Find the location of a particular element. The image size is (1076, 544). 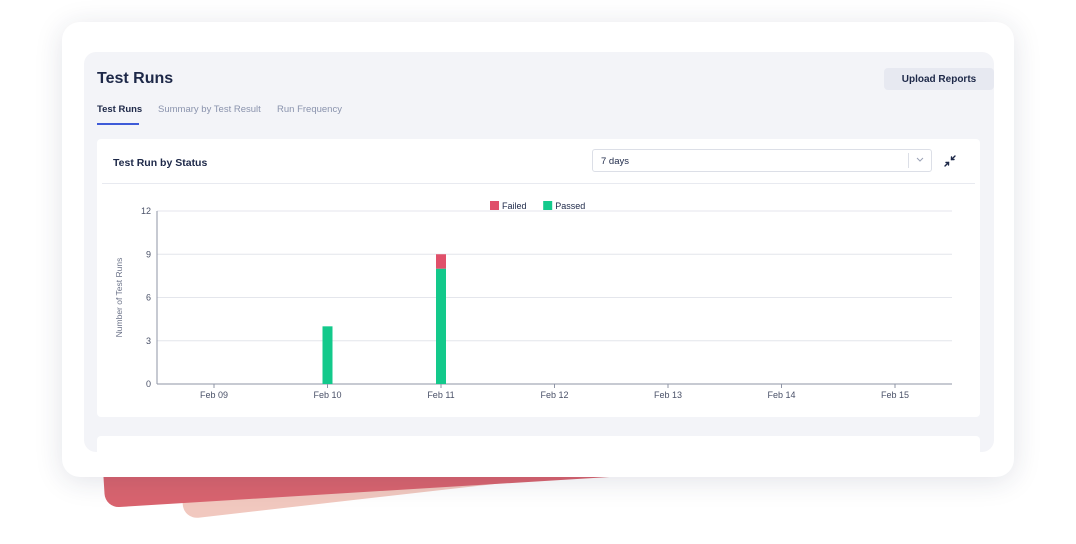

legend-swatch-failed is located at coordinates (494, 205).